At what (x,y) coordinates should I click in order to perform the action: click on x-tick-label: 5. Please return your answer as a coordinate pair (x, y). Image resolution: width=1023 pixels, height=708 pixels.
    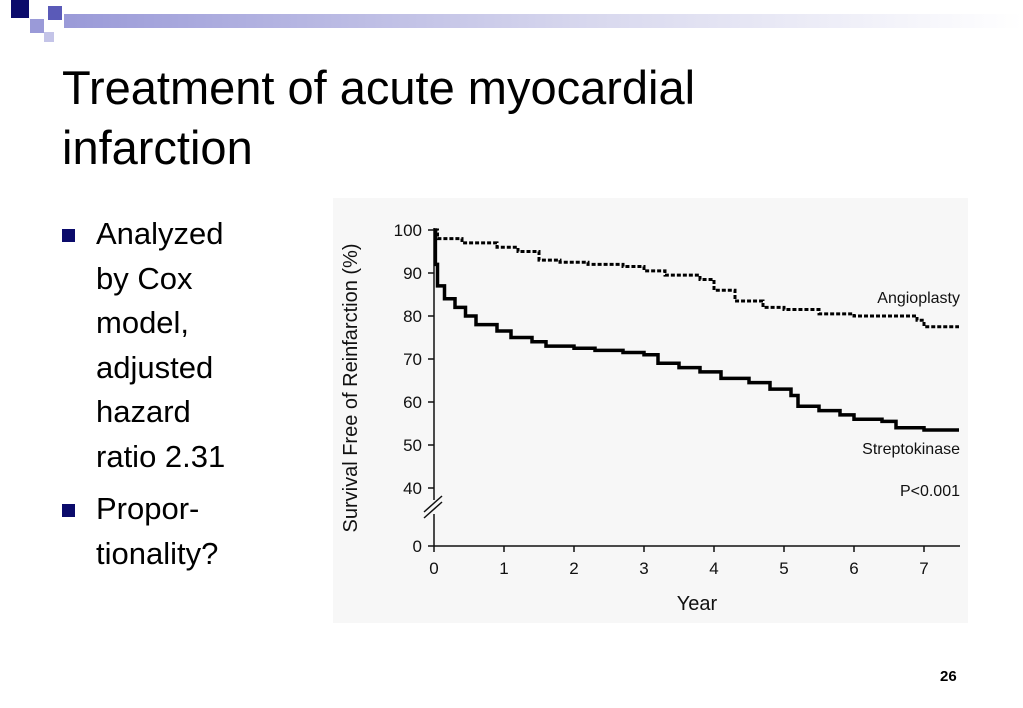
    Looking at the image, I should click on (783, 568).